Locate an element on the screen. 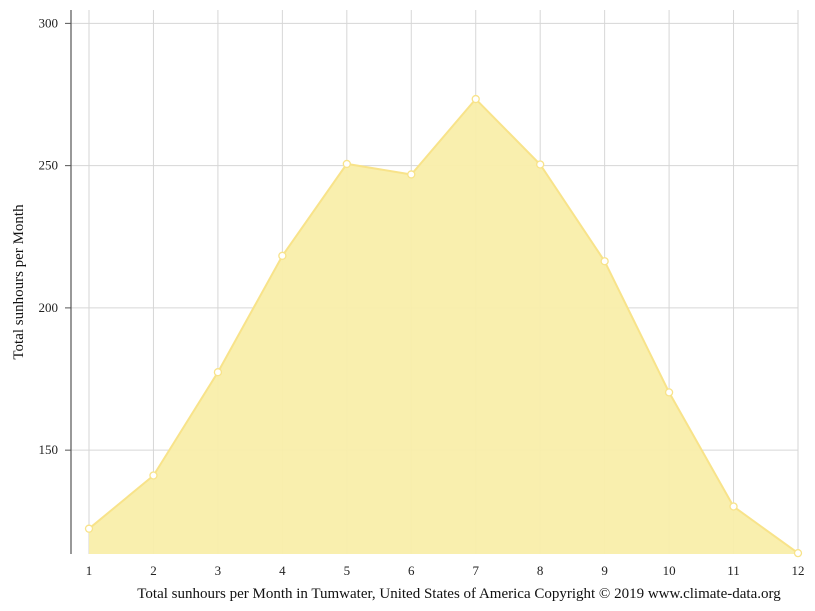 The width and height of the screenshot is (815, 611). x-tick-label: 3 is located at coordinates (218, 570).